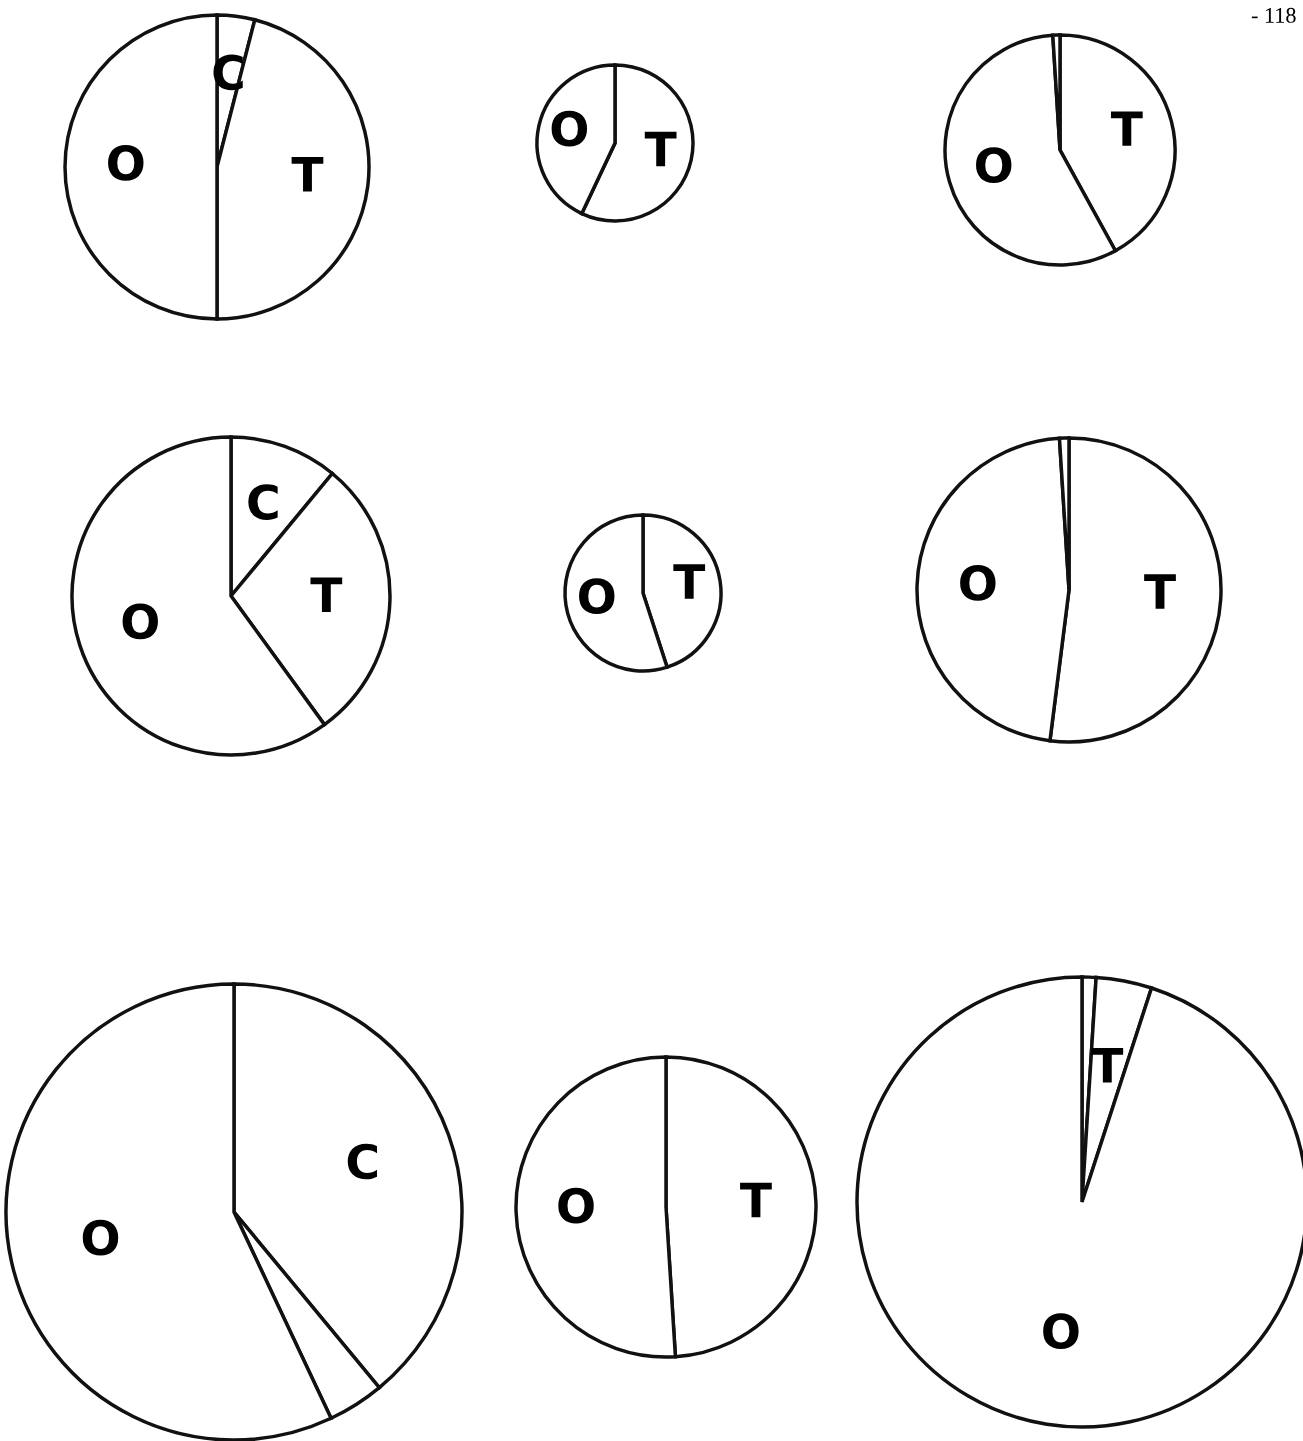 The height and width of the screenshot is (1441, 1303). Describe the element at coordinates (1273, 15) in the screenshot. I see `text: - 118` at that location.